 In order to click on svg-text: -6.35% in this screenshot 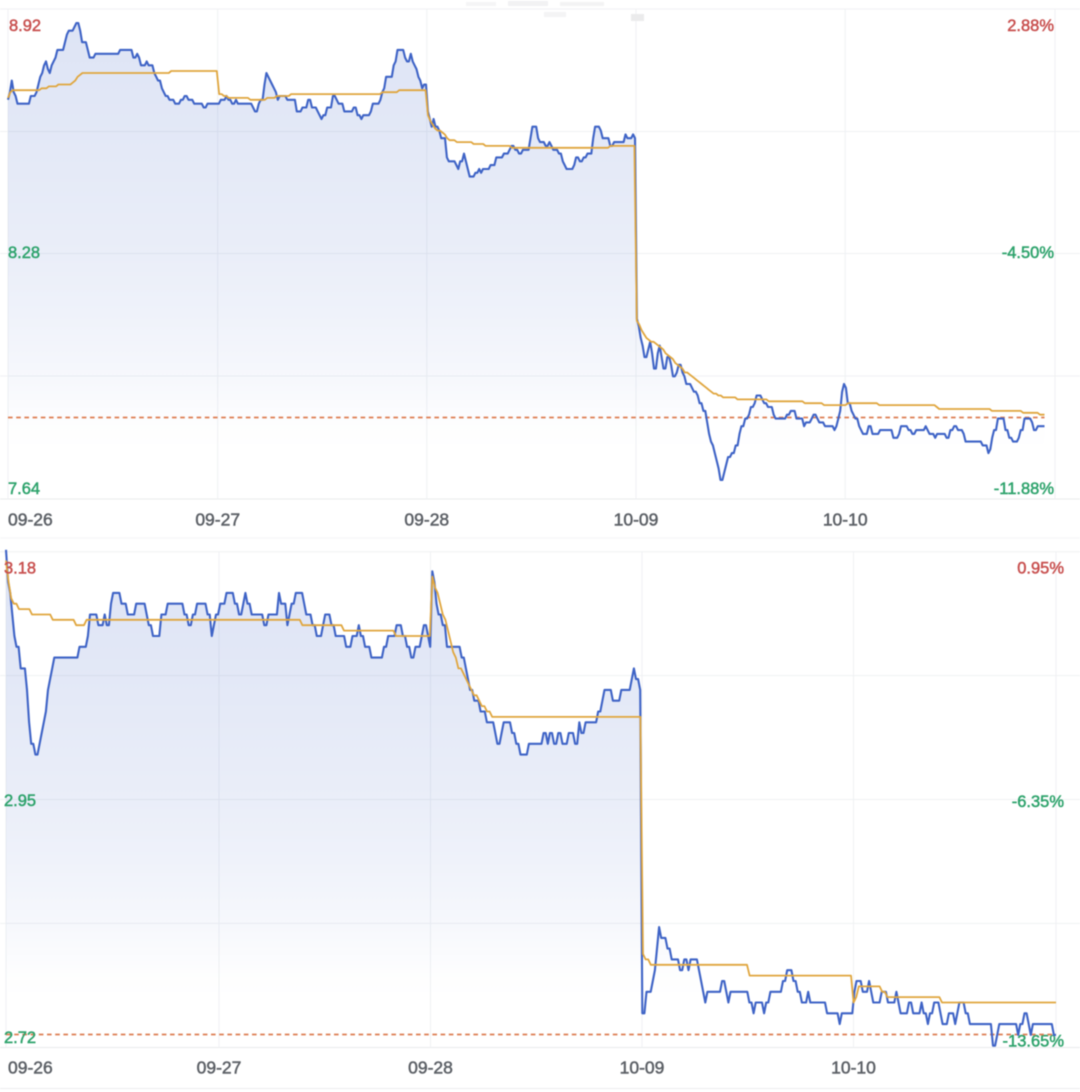, I will do `click(1038, 802)`.